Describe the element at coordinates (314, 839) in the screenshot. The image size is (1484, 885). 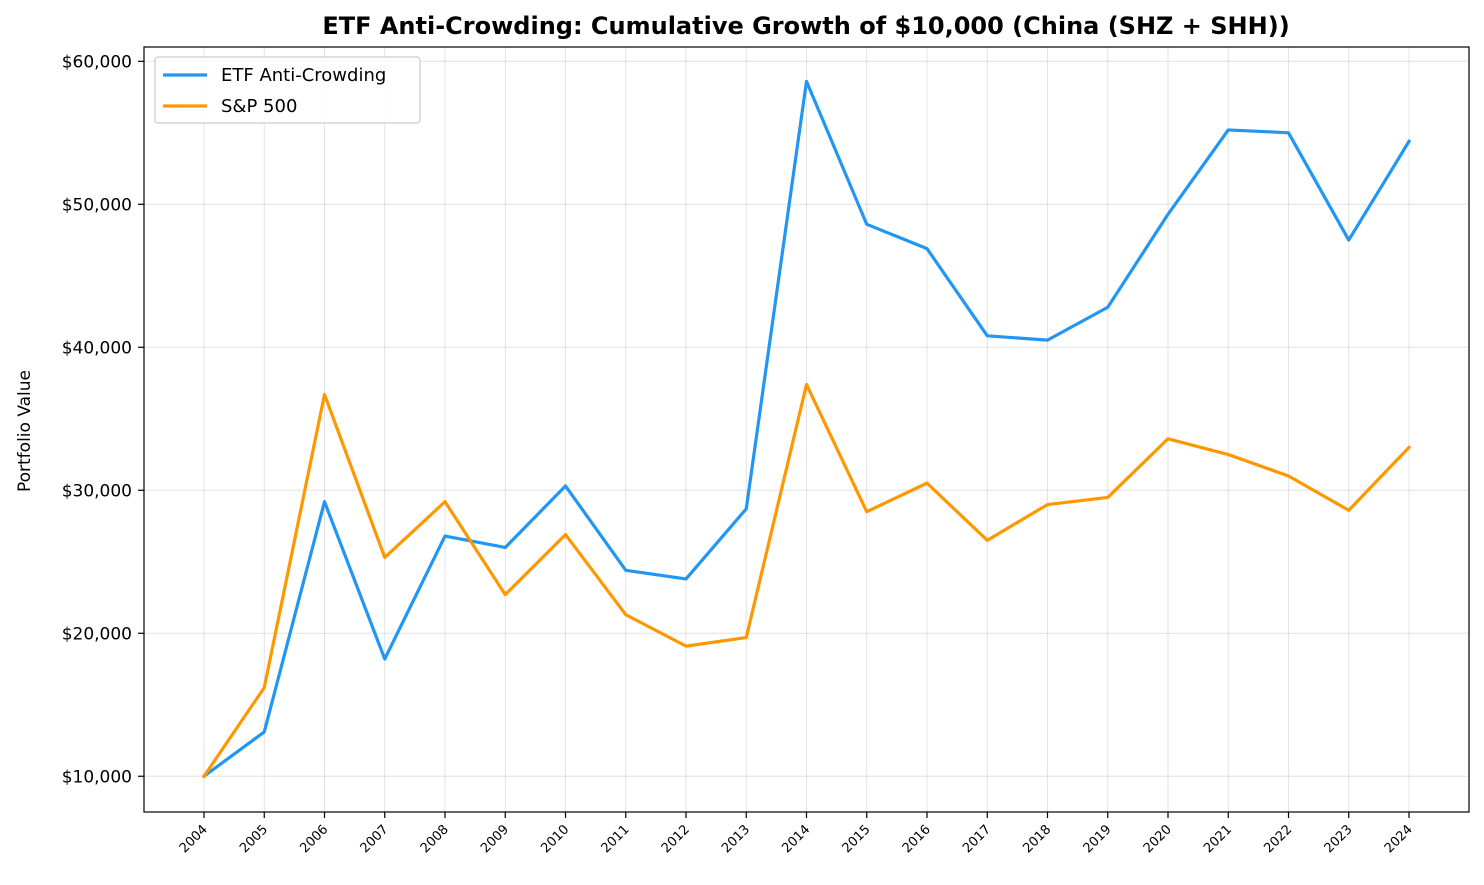
I see `x-tick-label: 2006` at that location.